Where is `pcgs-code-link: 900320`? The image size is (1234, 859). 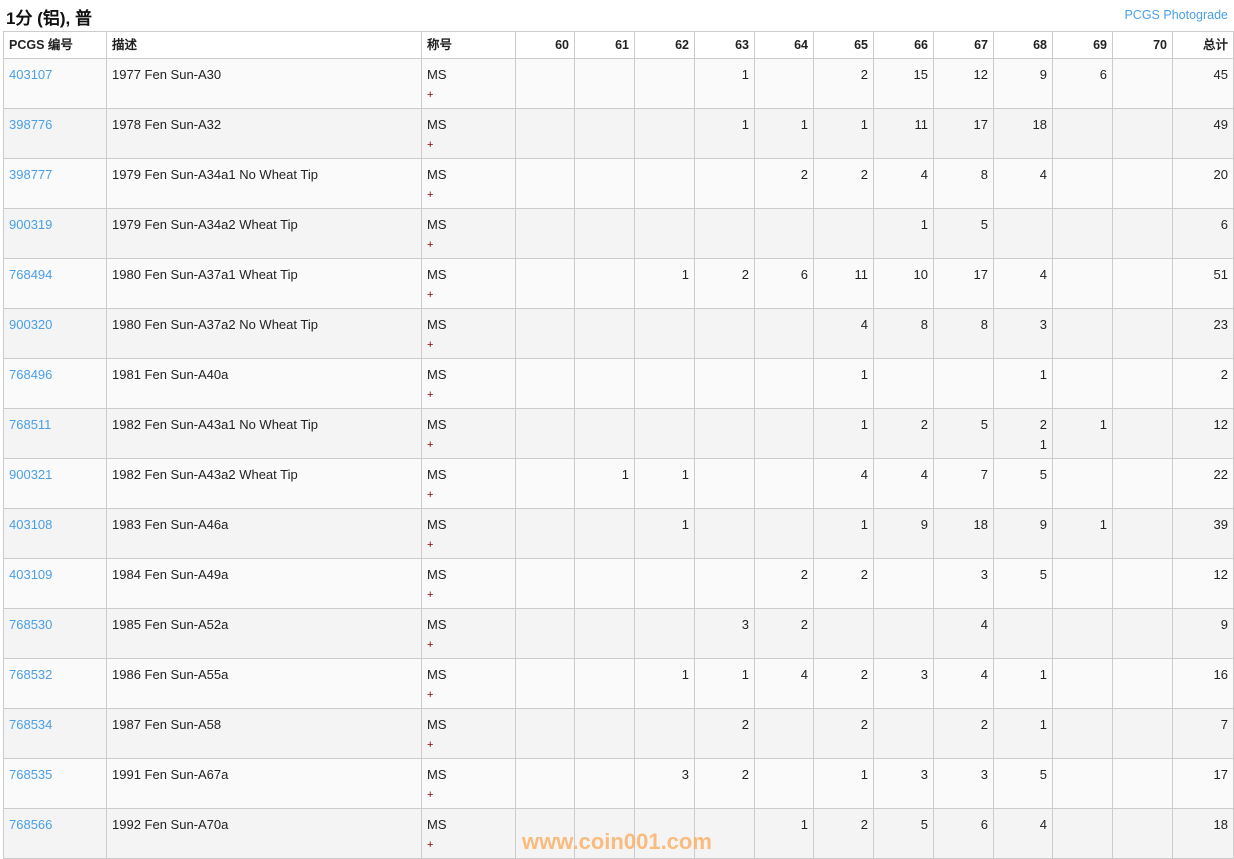 pcgs-code-link: 900320 is located at coordinates (31, 324).